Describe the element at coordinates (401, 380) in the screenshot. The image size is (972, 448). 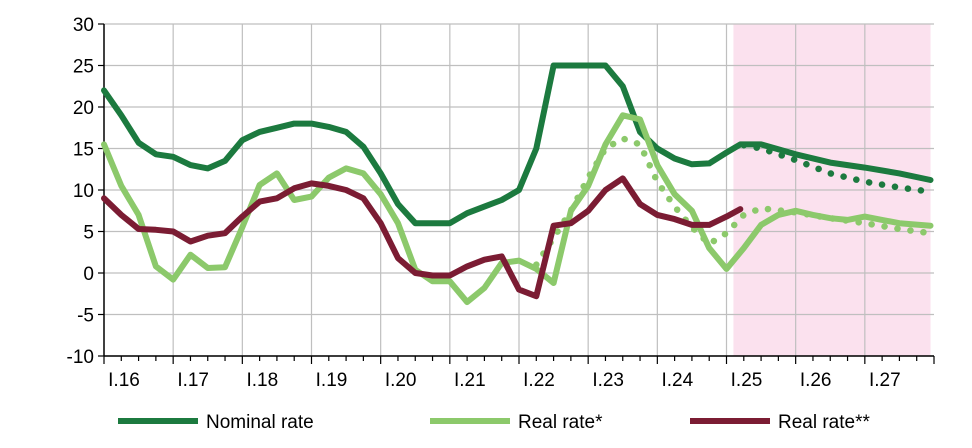
I see `x-tick-label-I.20: I.20` at that location.